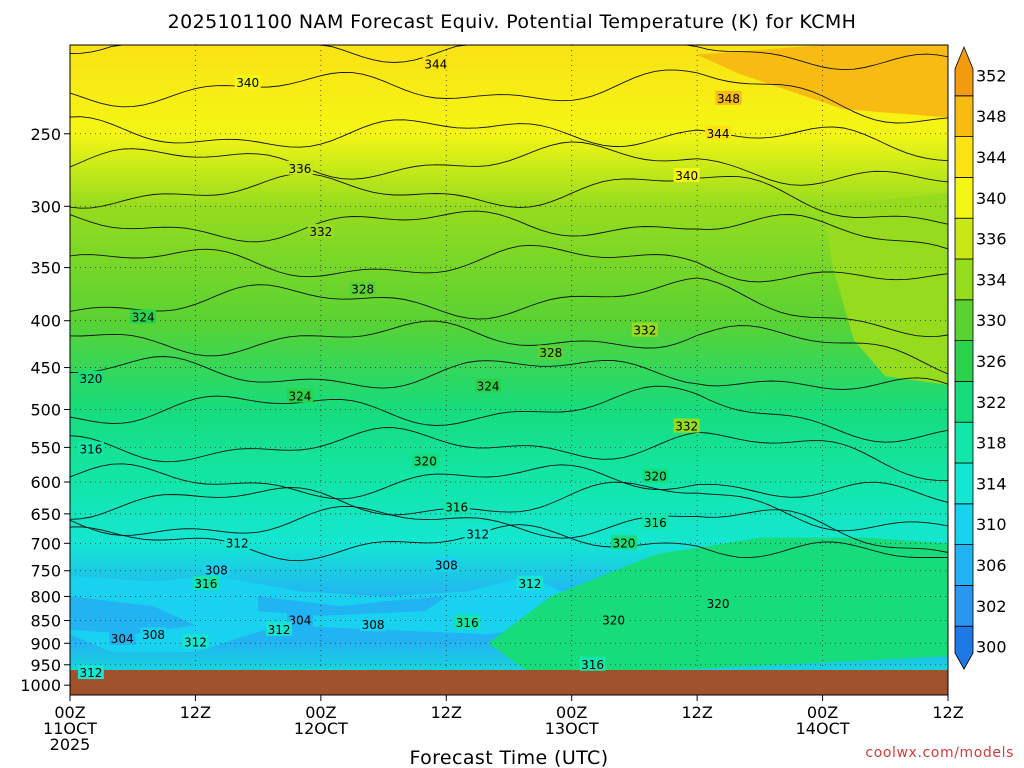 Image resolution: width=1024 pixels, height=768 pixels. What do you see at coordinates (991, 239) in the screenshot?
I see `colorbar-label: 336` at bounding box center [991, 239].